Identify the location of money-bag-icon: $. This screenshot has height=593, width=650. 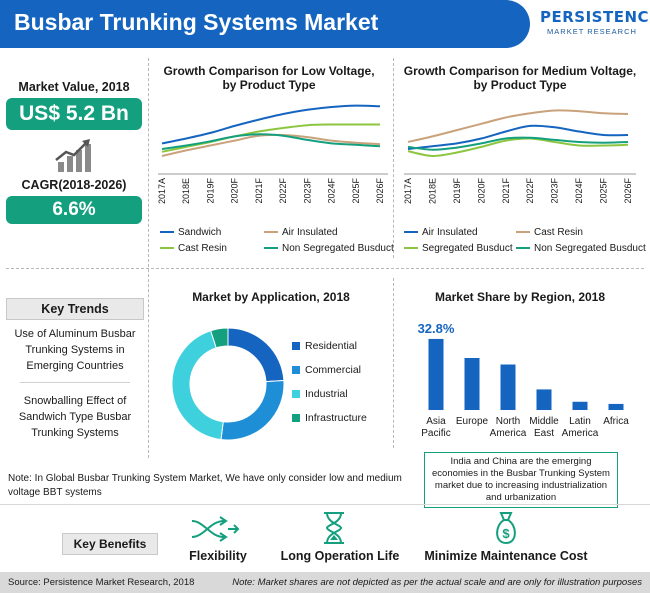
(506, 528).